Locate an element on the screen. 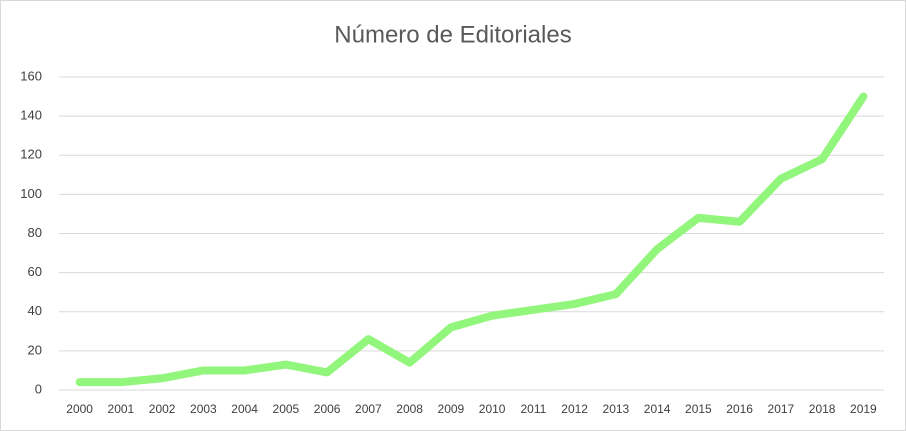 The image size is (906, 431). y-tick-label: 40 is located at coordinates (35, 310).